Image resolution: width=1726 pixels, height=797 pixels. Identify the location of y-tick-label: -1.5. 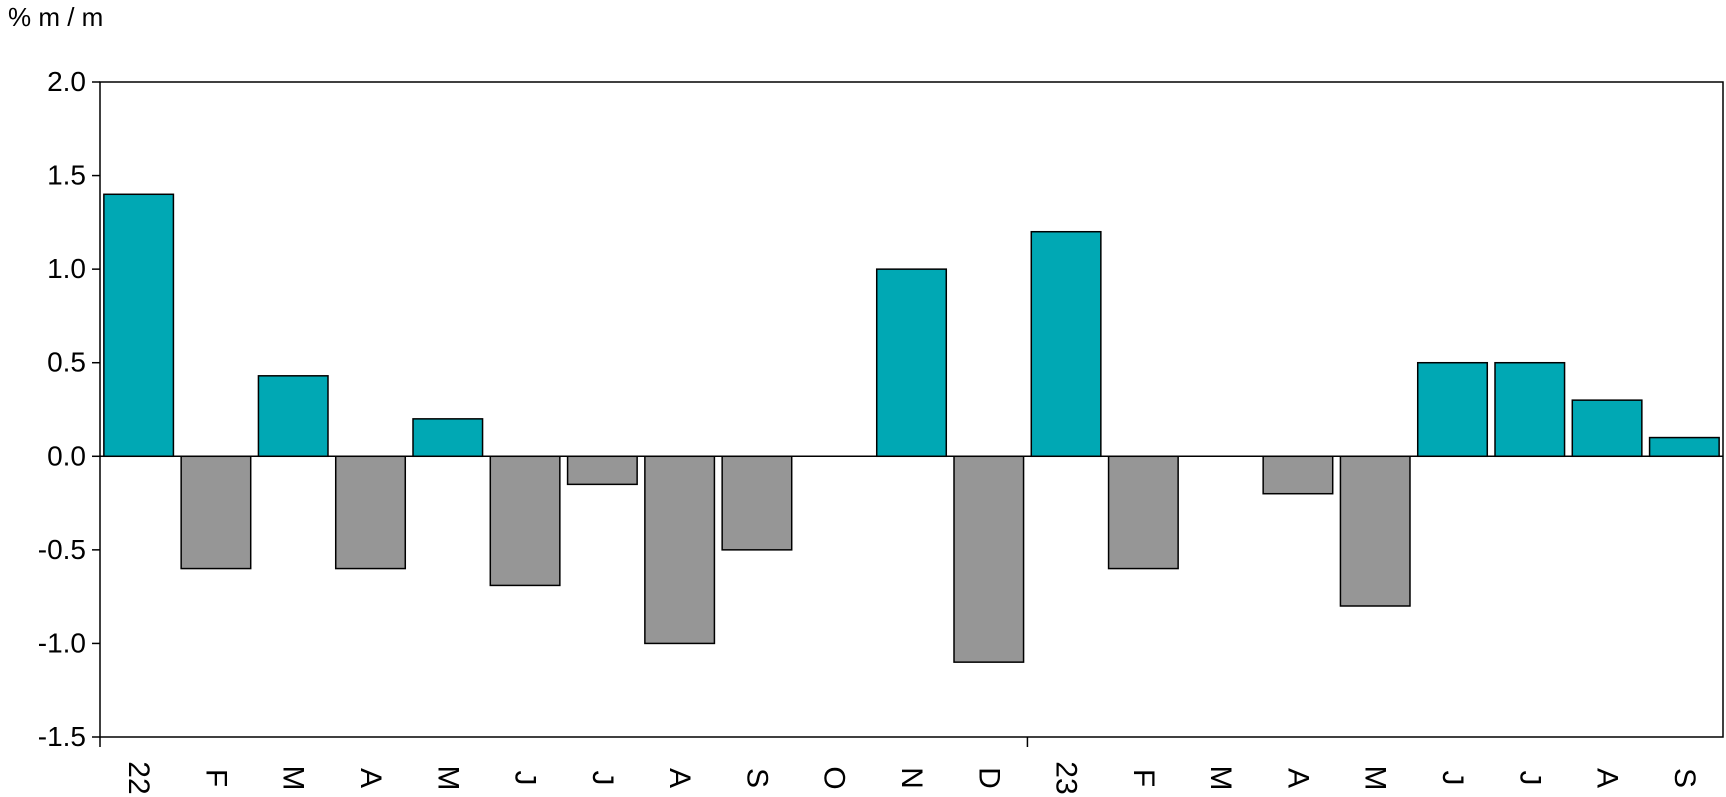
(62, 736).